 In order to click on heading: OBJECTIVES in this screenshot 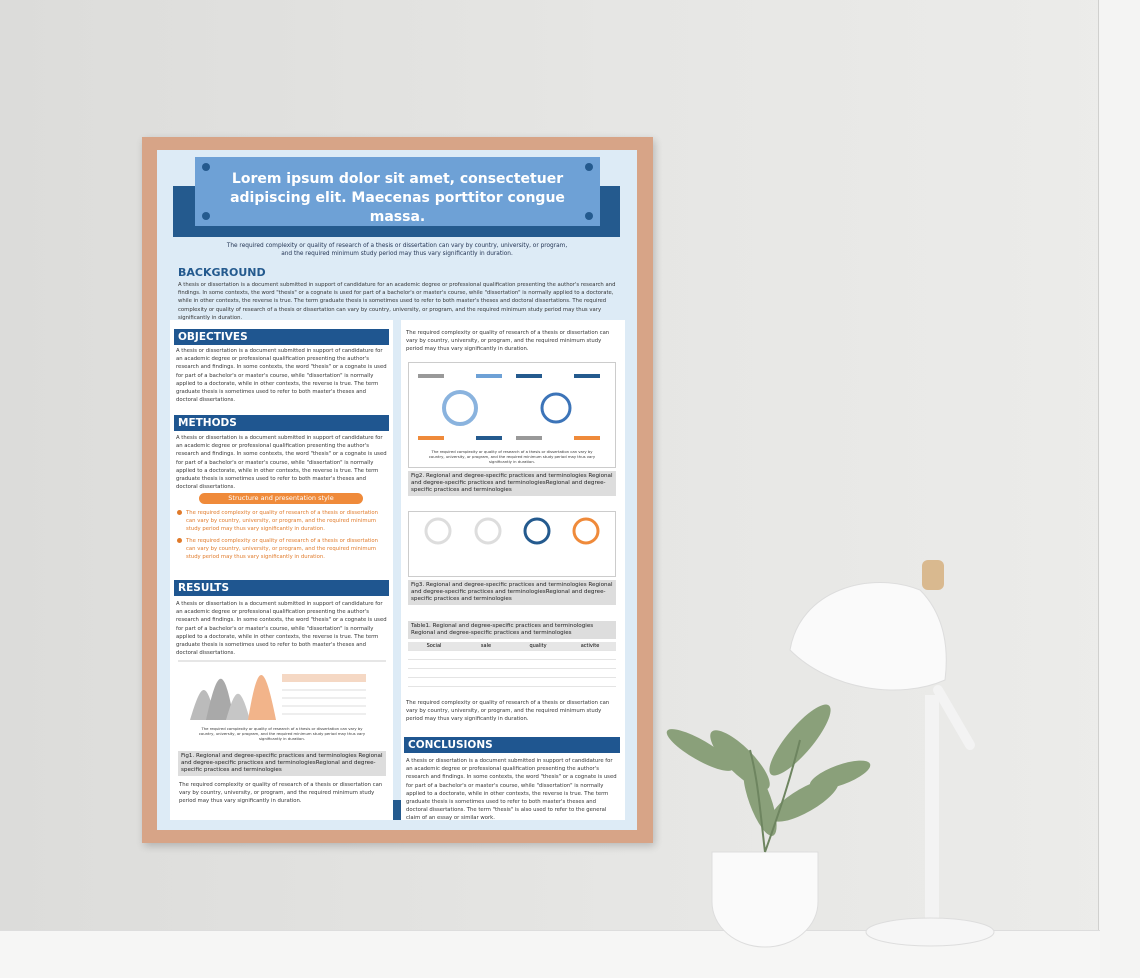, I will do `click(281, 337)`.